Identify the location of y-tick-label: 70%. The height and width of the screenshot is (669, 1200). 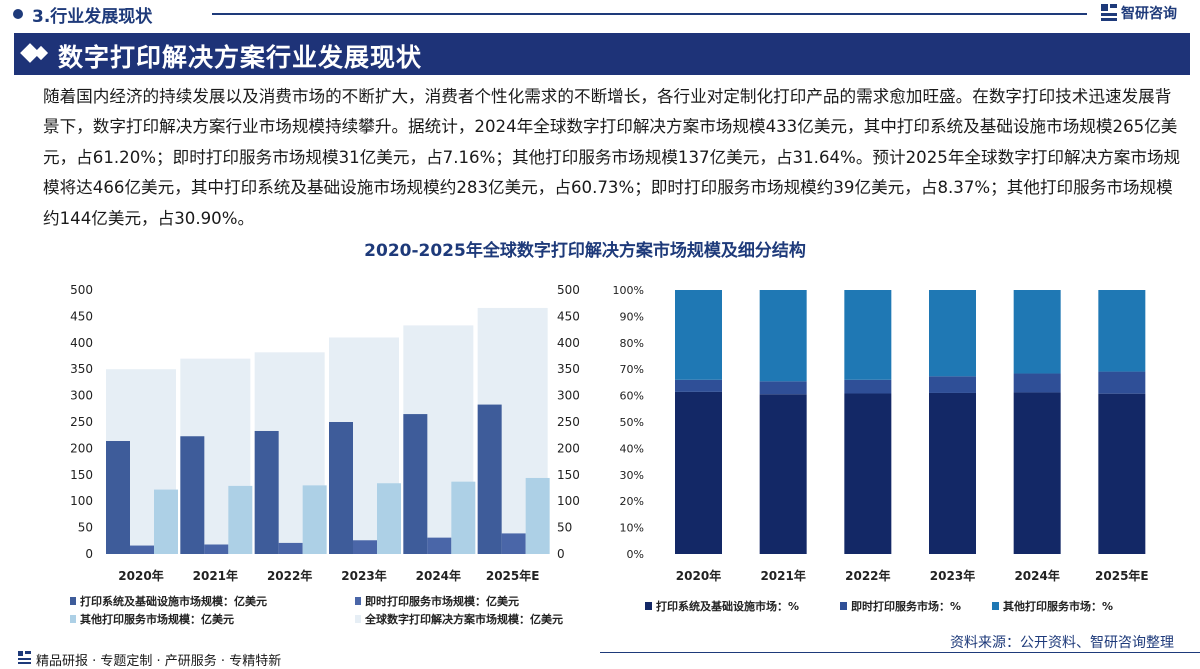
(632, 369).